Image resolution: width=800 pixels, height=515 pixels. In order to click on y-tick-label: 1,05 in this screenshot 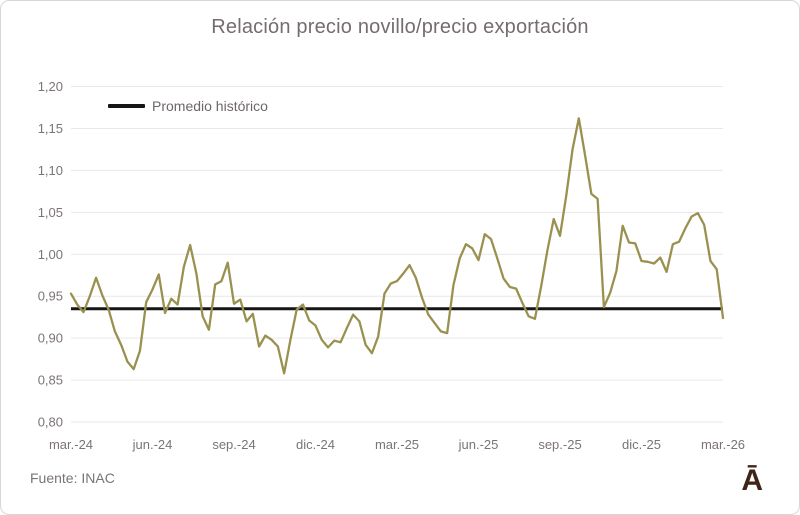, I will do `click(50, 212)`.